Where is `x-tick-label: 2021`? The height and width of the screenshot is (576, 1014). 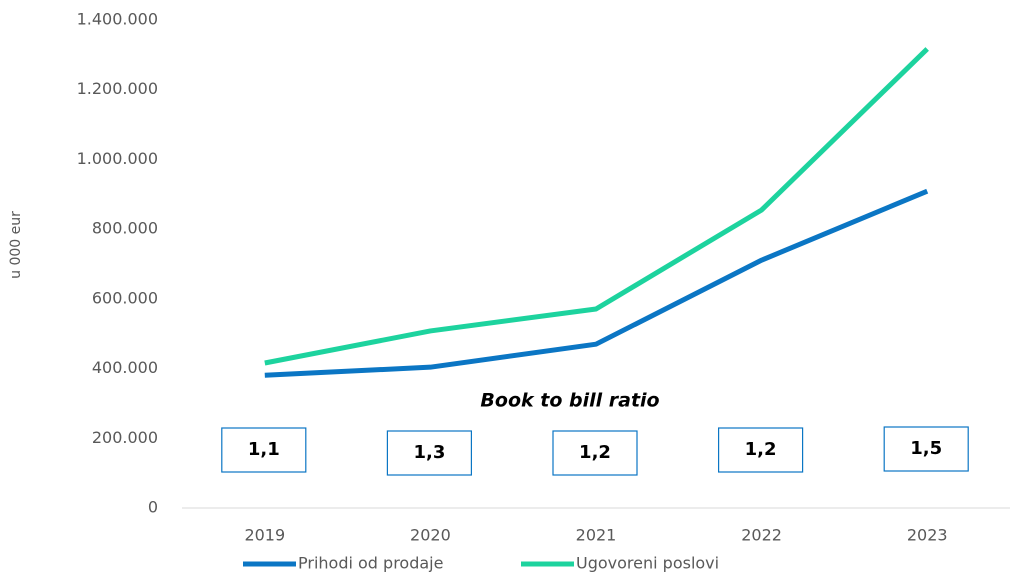
x-tick-label: 2021 is located at coordinates (596, 535).